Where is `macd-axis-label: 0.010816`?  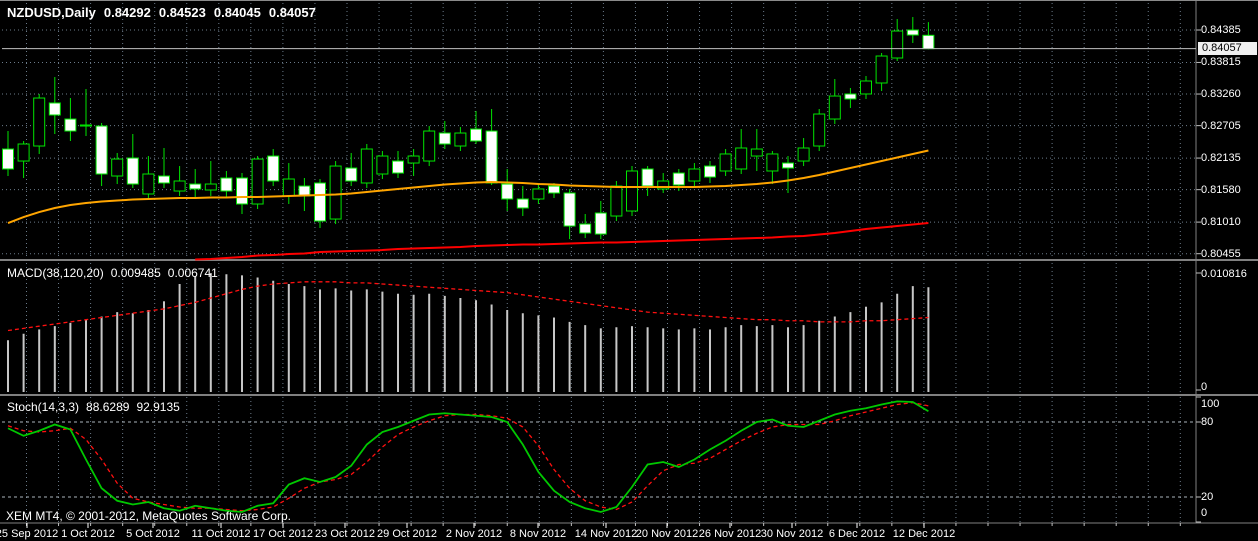 macd-axis-label: 0.010816 is located at coordinates (1224, 274).